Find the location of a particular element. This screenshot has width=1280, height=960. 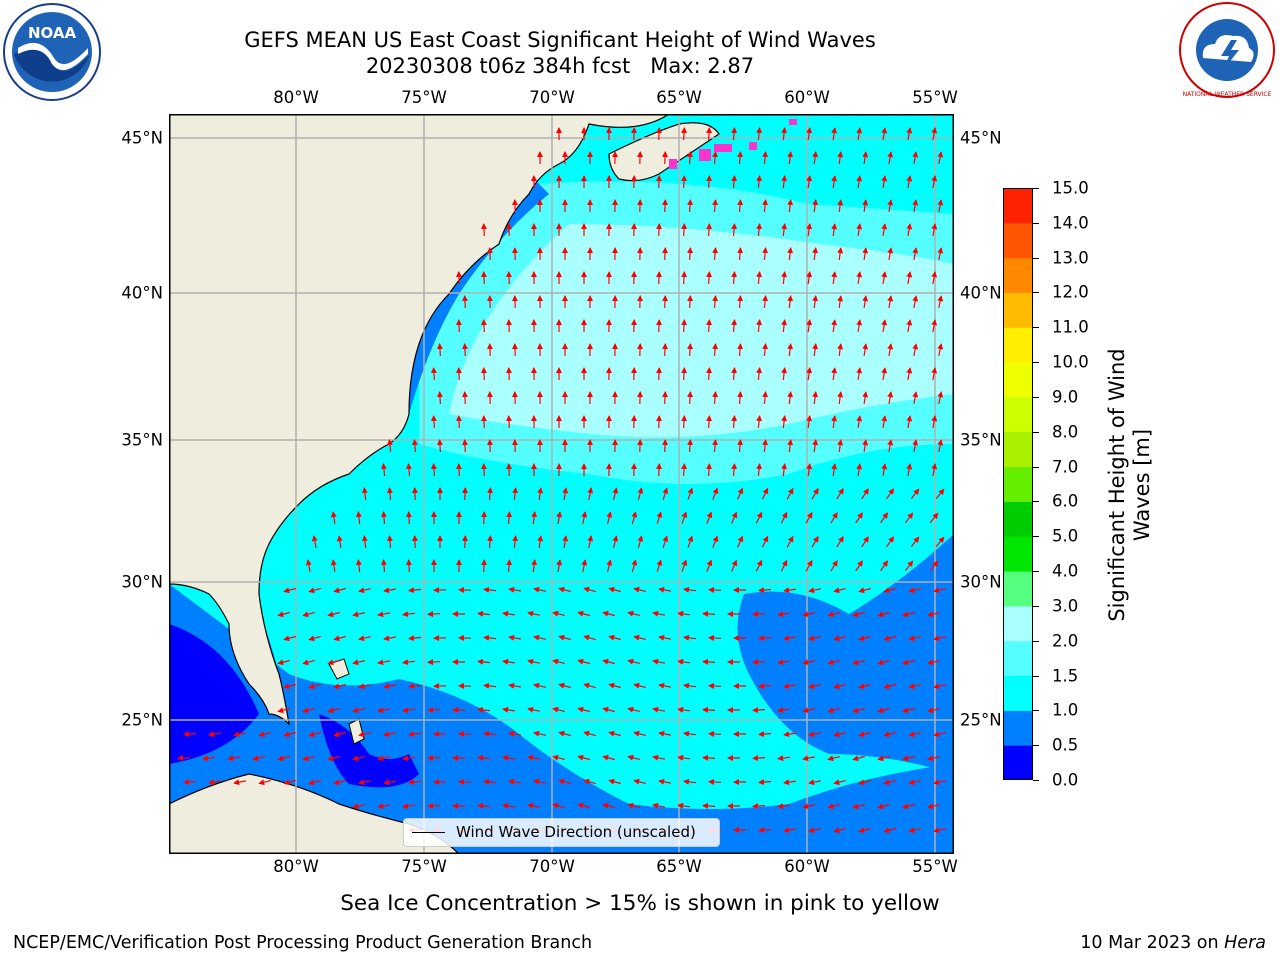

map-legend: Wind Wave Direction (unscaled) is located at coordinates (561, 832).